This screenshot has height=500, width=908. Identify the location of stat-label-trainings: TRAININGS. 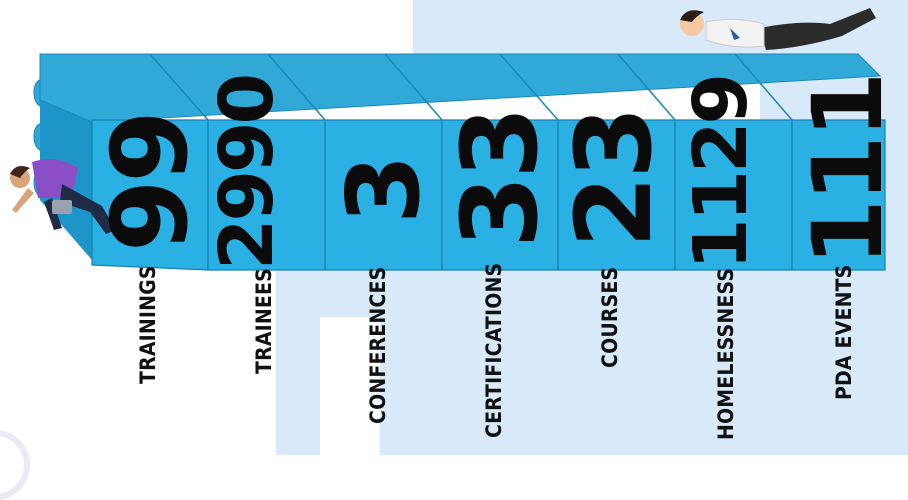
(148, 324).